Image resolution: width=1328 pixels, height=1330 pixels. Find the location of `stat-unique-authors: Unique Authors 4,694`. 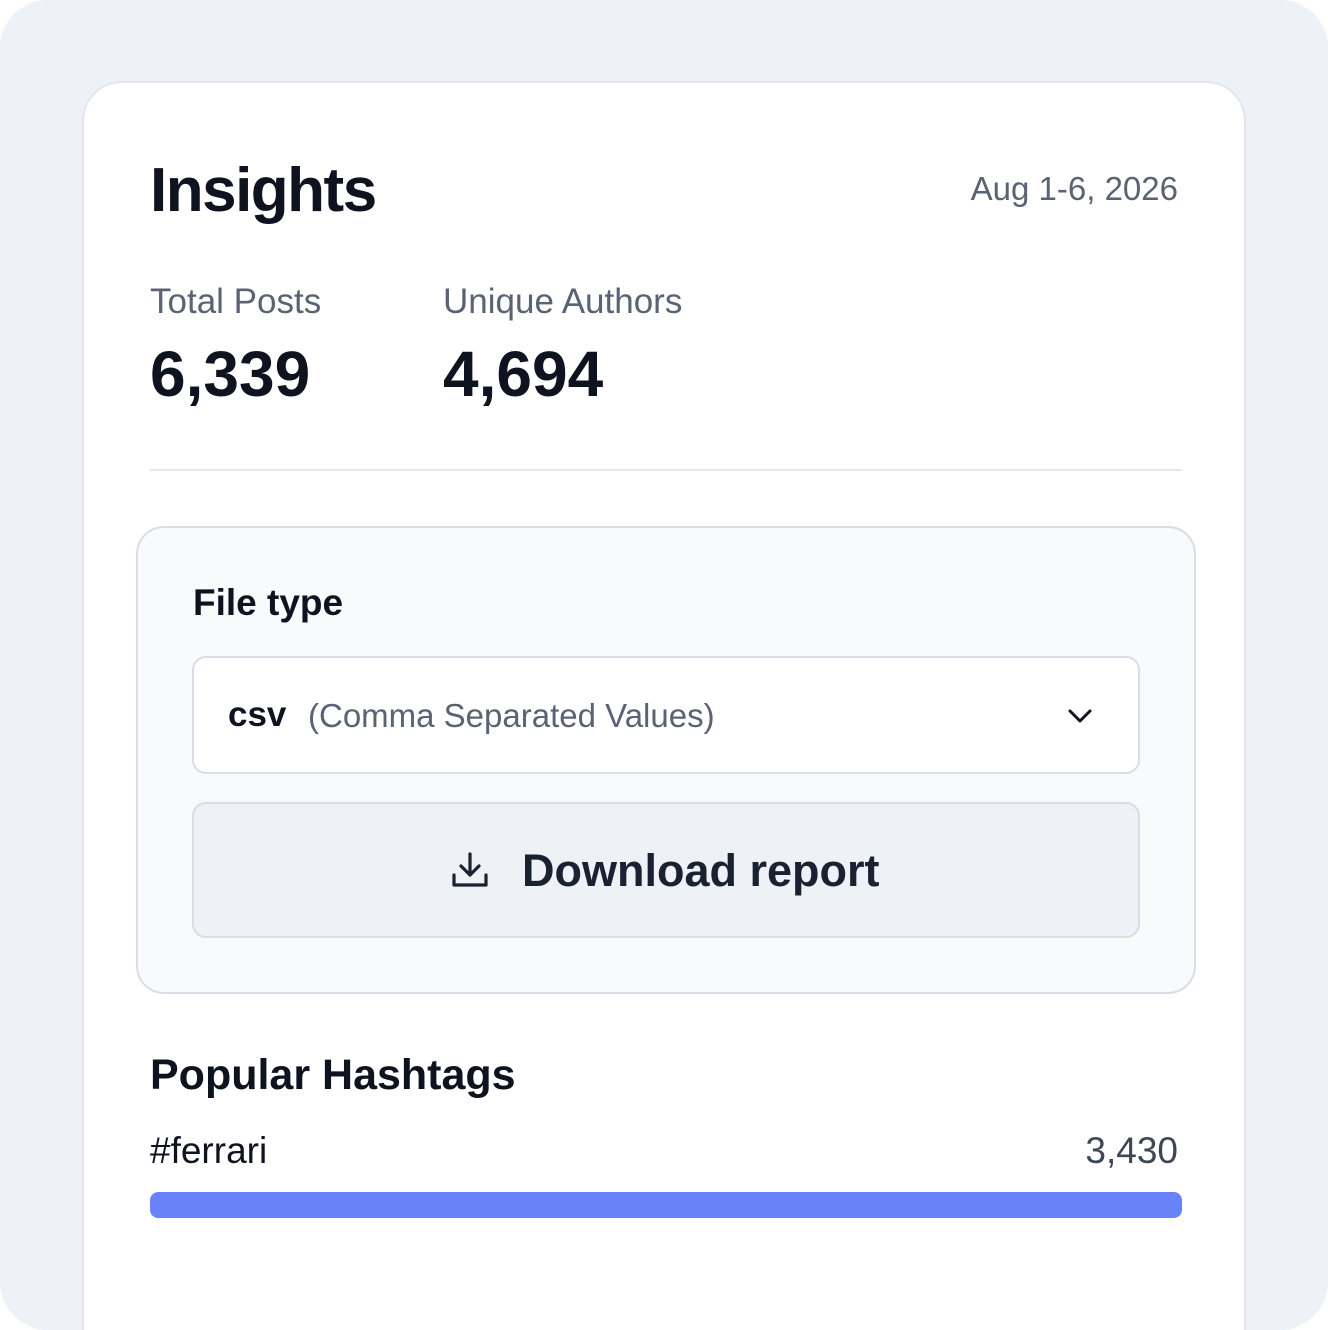

stat-unique-authors: Unique Authors 4,694 is located at coordinates (562, 345).